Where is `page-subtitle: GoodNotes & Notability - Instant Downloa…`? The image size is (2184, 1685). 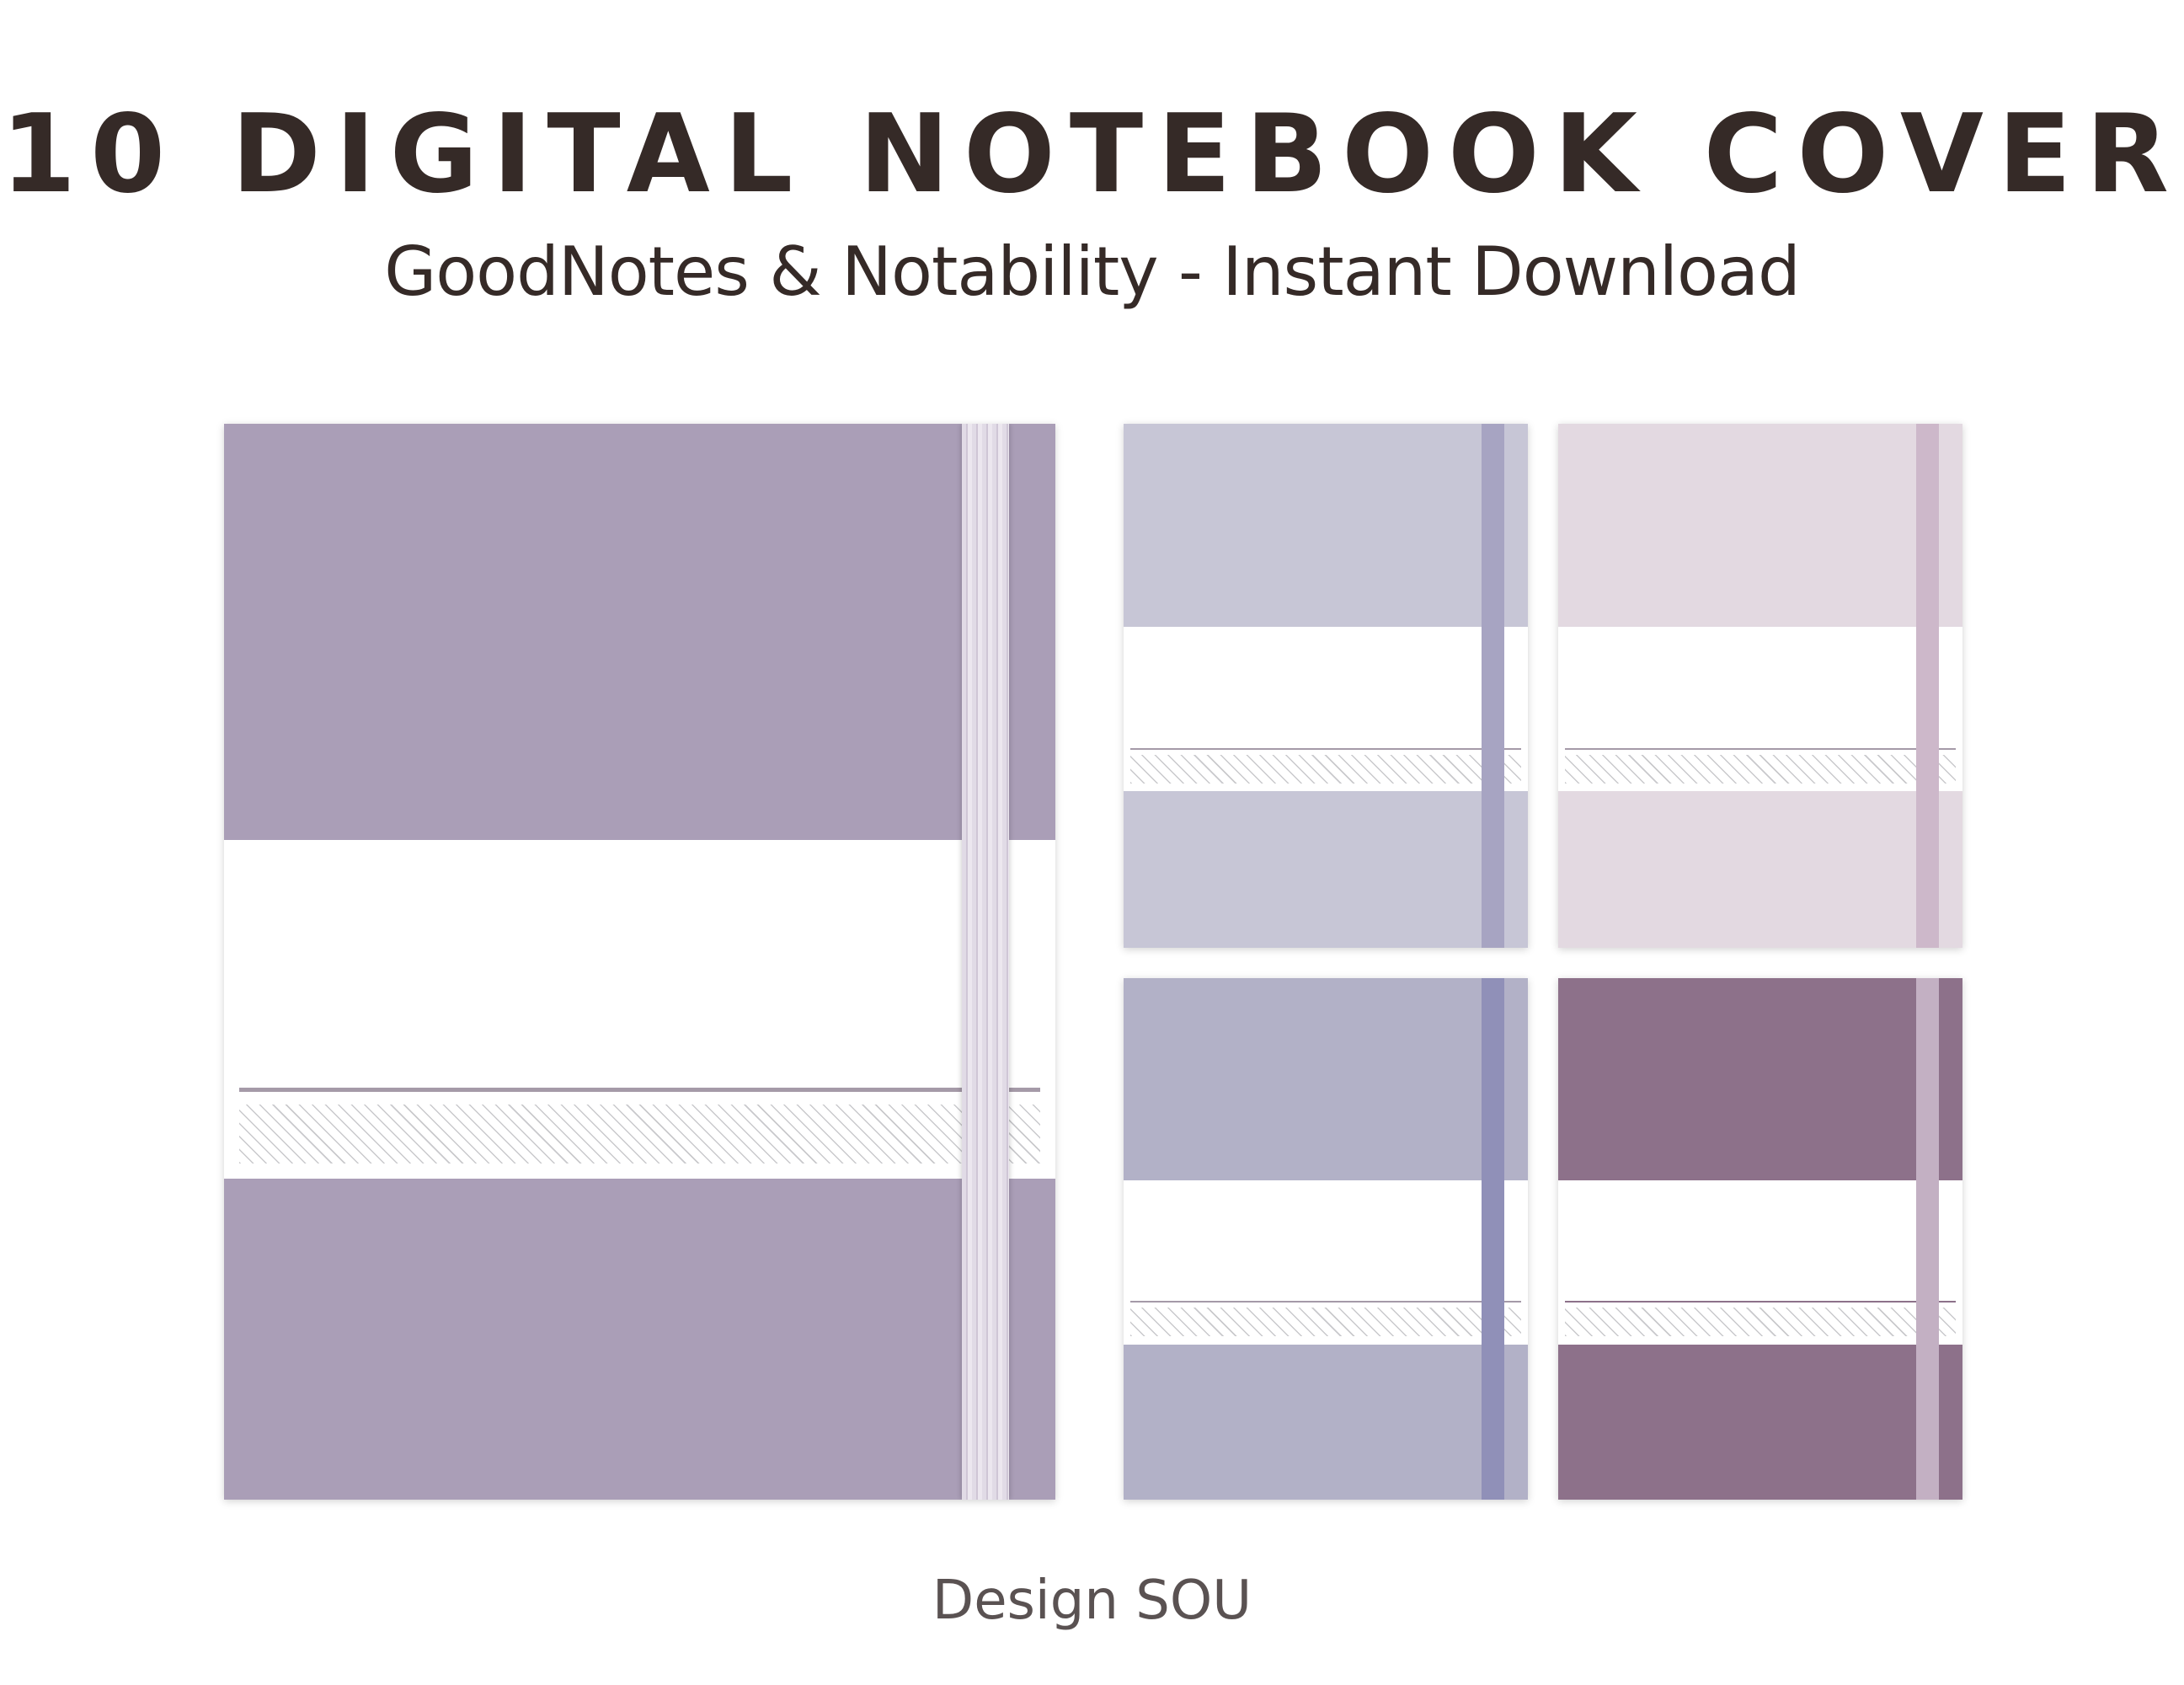 page-subtitle: GoodNotes & Notability - Instant Downloa… is located at coordinates (1092, 272).